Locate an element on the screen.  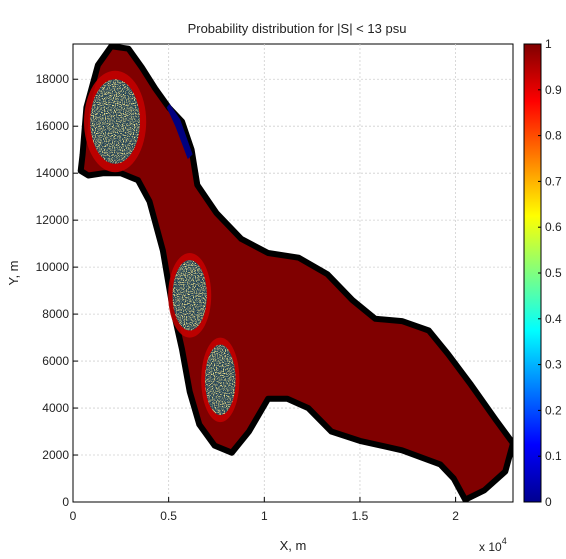
colorbar-tick-label: 0.6 is located at coordinates (553, 227).